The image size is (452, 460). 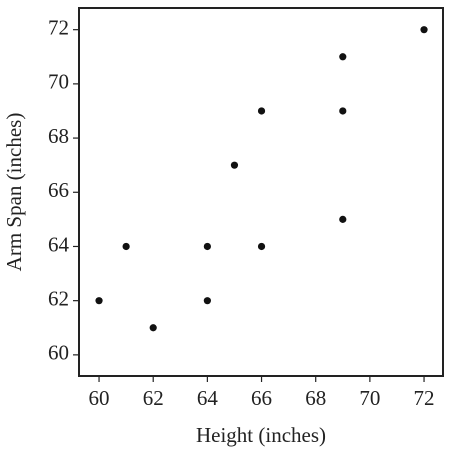 I want to click on x-axis-label: Height (inches), so click(x=261, y=435).